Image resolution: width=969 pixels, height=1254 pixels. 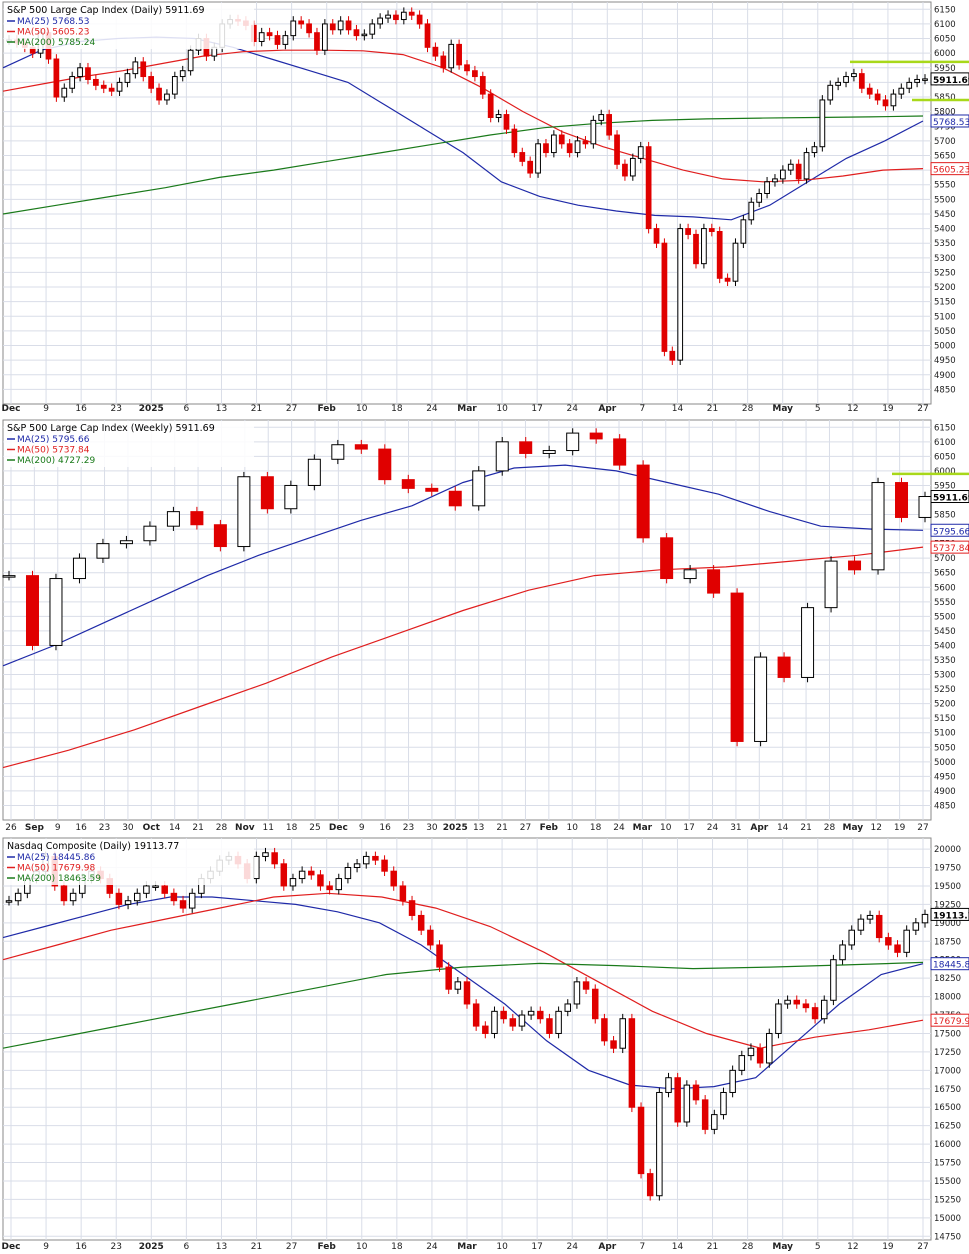 I want to click on chart-title: S&P 500 Large Cap Index (Daily) 5911.69, so click(x=106, y=10).